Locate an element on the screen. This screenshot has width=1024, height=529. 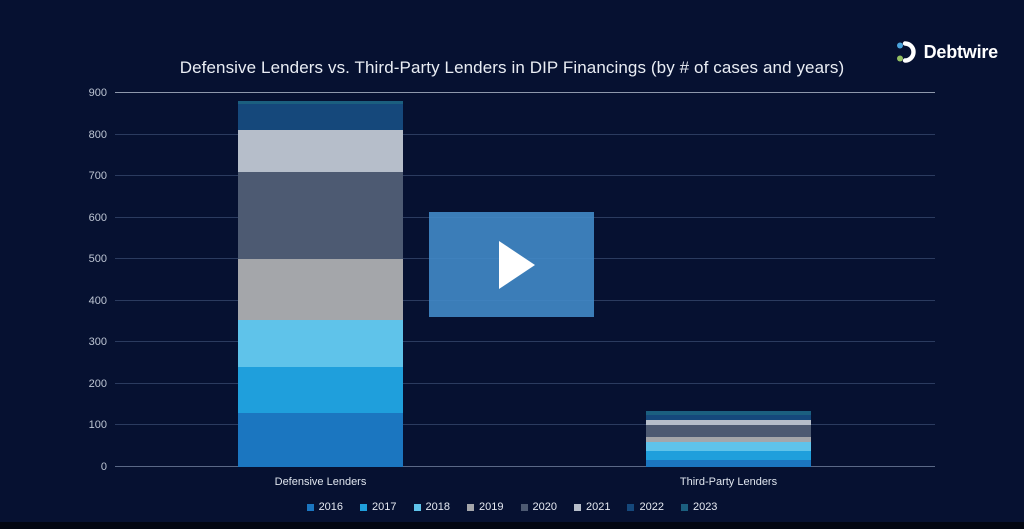
debtwire-logo-text: Debtwire is located at coordinates (961, 51).